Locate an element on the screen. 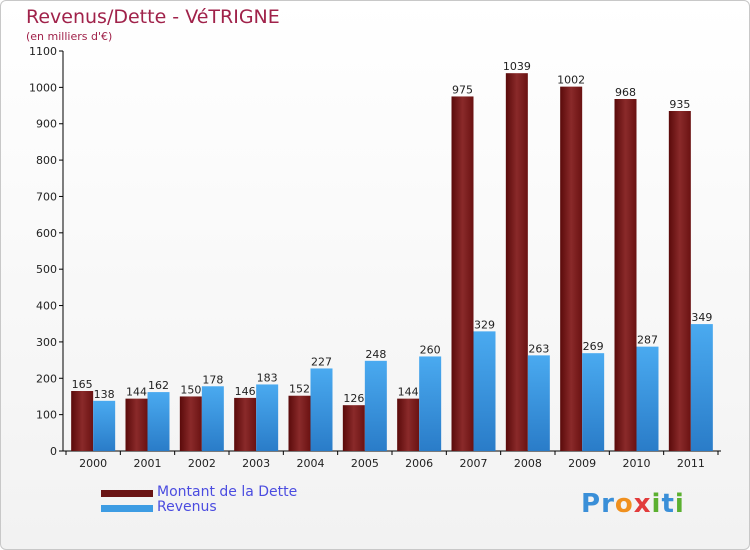 This screenshot has width=750, height=550. y-tick-label-10: 1000 is located at coordinates (43, 87).